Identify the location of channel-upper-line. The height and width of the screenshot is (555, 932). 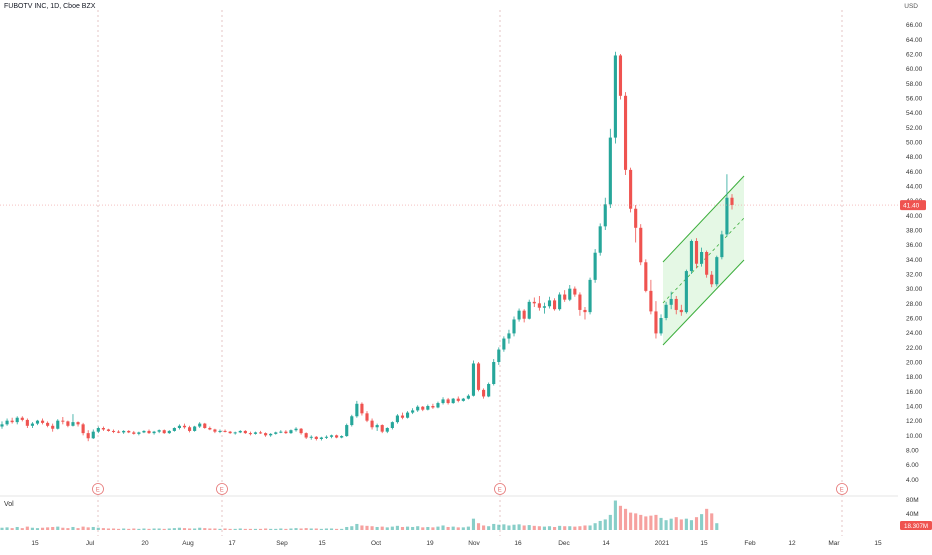
(703, 219).